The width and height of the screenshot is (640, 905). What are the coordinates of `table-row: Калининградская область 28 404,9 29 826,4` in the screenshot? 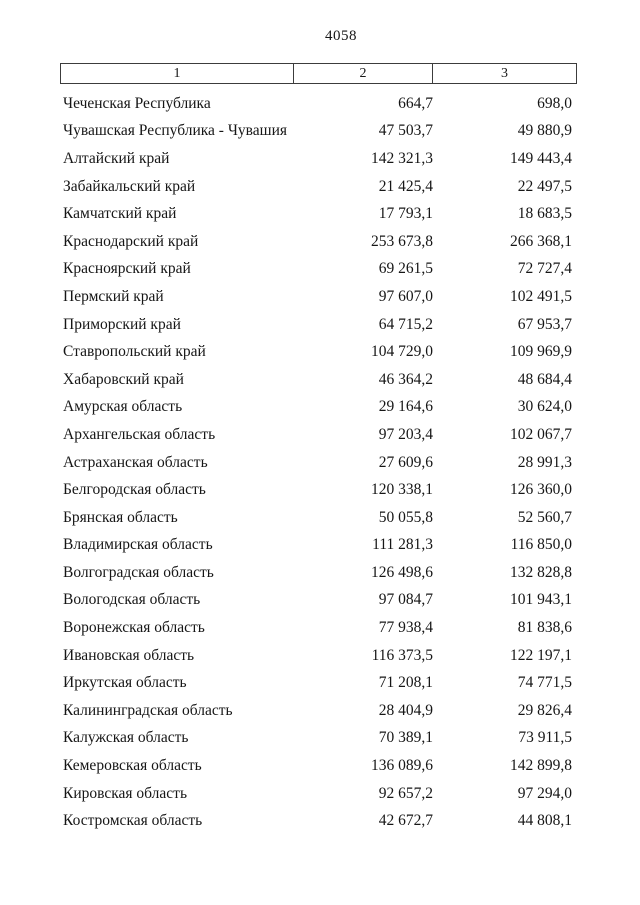 It's located at (320, 711).